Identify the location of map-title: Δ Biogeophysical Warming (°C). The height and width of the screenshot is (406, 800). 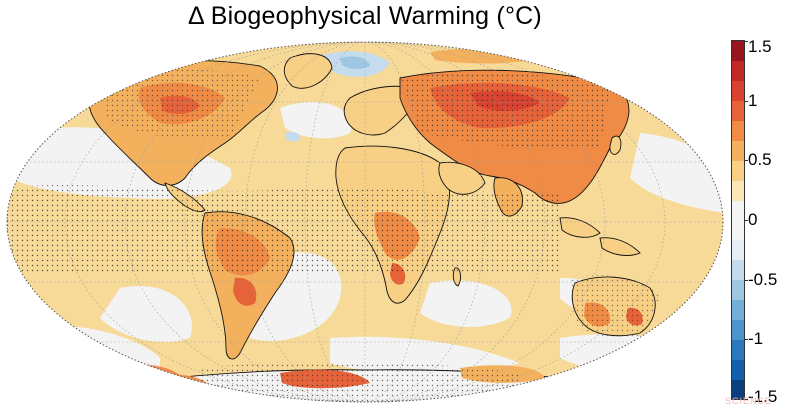
(365, 16).